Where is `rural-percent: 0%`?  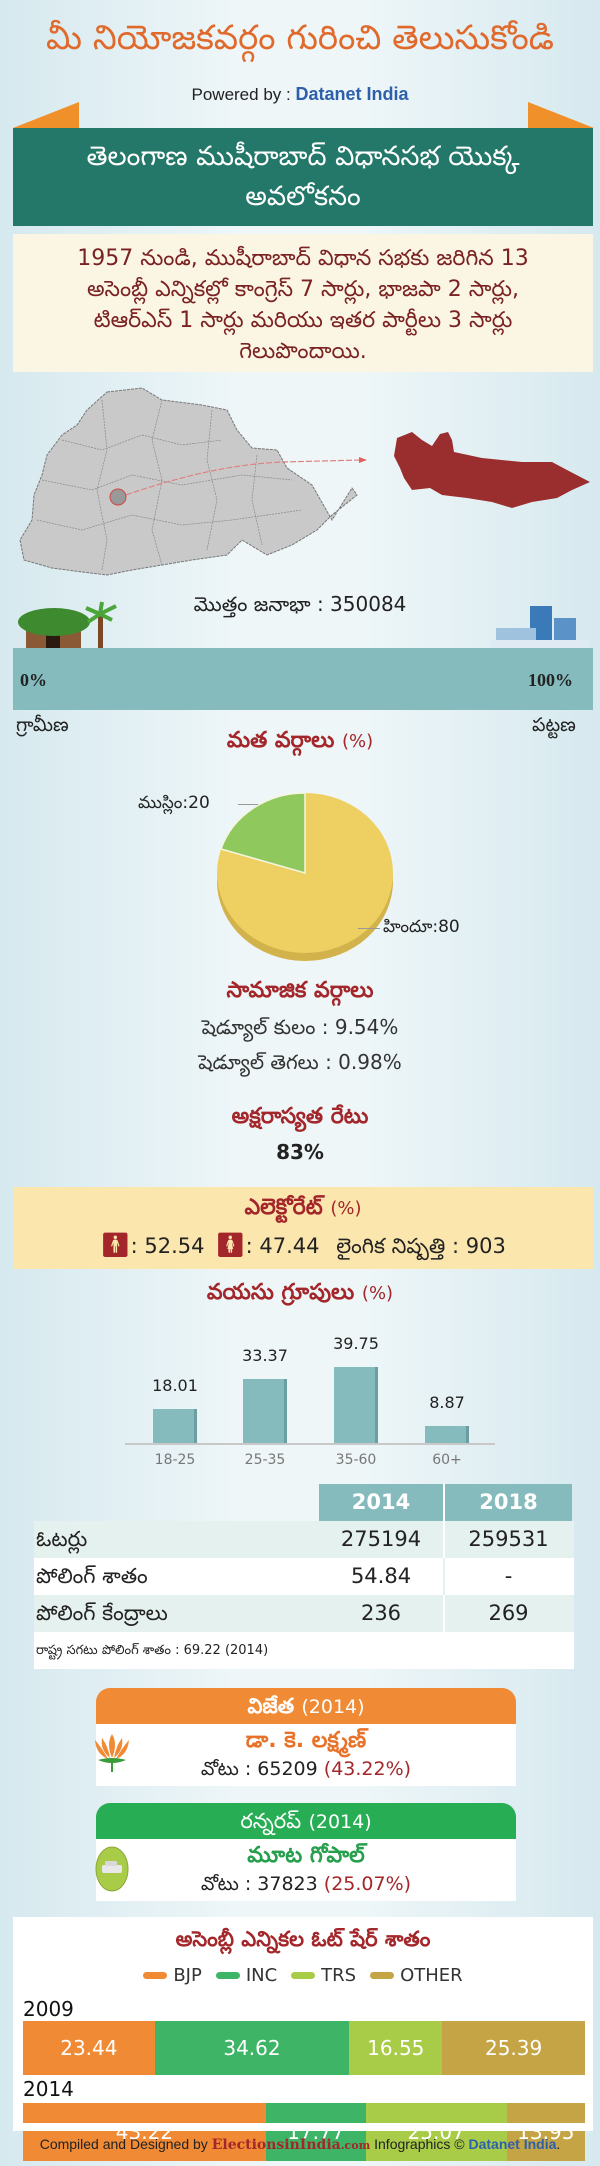
rural-percent: 0% is located at coordinates (33, 680).